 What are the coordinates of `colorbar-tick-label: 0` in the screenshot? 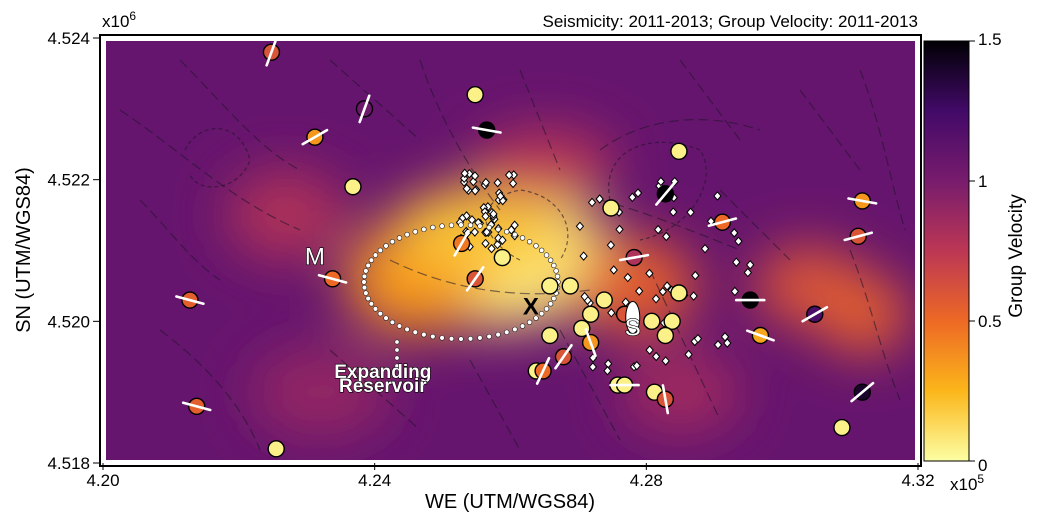 It's located at (982, 465).